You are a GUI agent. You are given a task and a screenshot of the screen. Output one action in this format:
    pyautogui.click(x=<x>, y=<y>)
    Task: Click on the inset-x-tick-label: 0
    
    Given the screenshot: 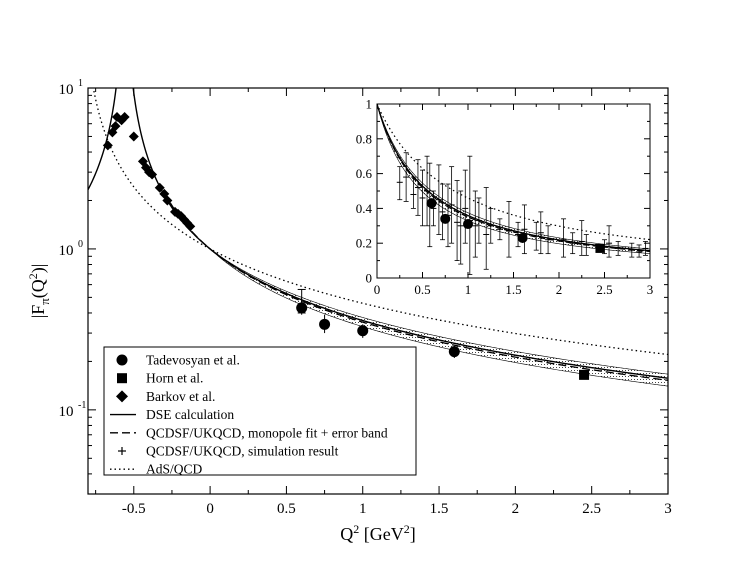 What is the action you would take?
    pyautogui.click(x=377, y=289)
    